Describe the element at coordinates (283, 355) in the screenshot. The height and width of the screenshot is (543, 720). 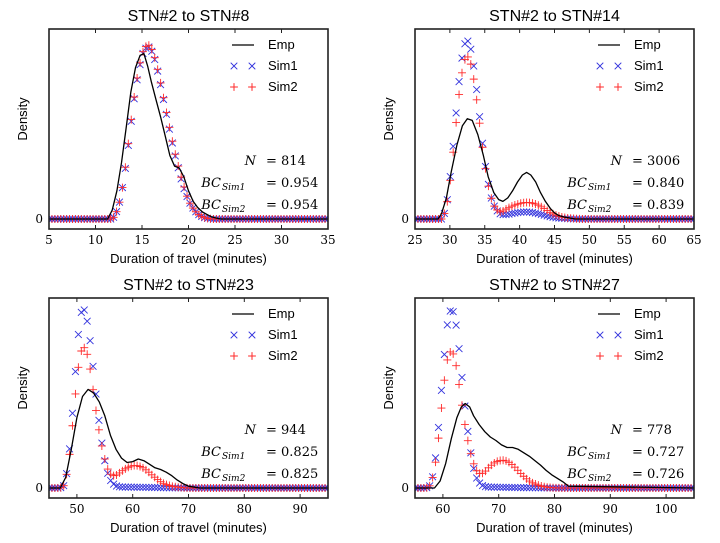
I see `legend-label-sim2: Sim2` at that location.